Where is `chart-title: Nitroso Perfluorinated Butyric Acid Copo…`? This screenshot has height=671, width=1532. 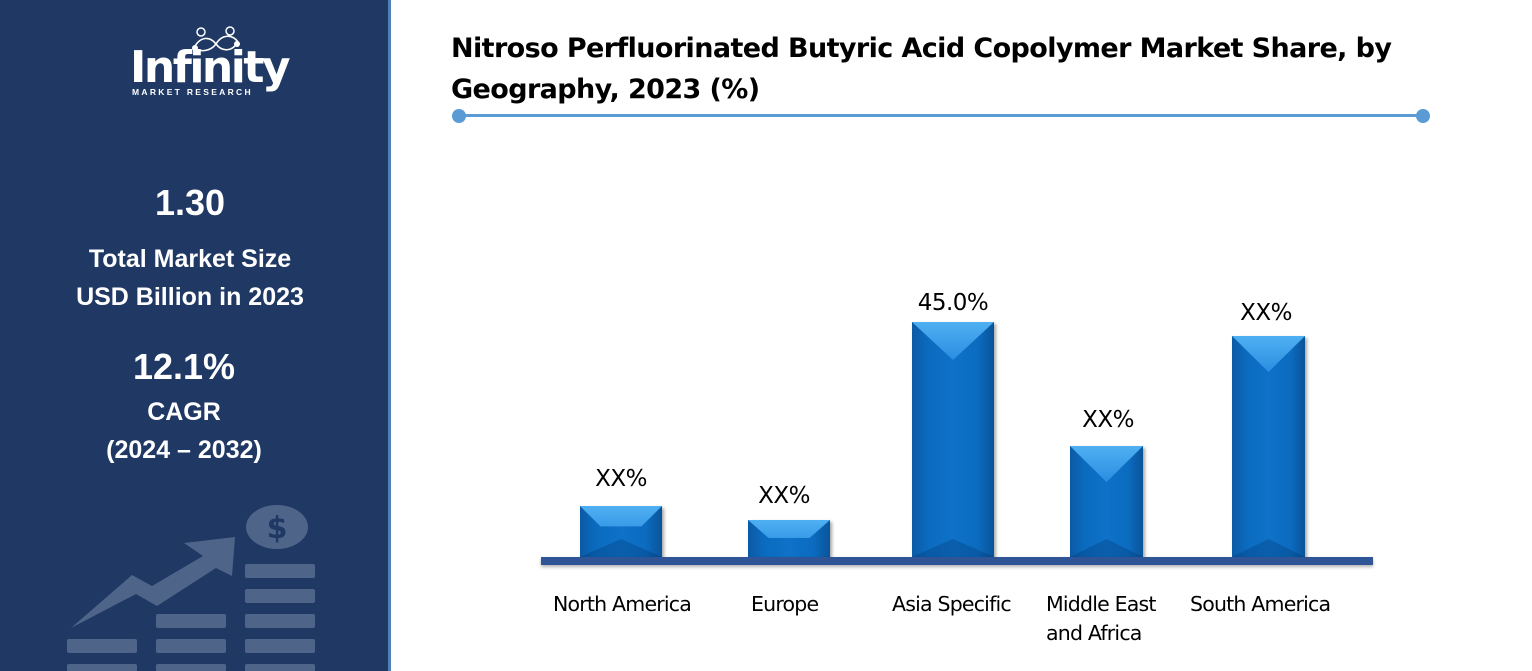
chart-title: Nitroso Perfluorinated Butyric Acid Copo… is located at coordinates (921, 69).